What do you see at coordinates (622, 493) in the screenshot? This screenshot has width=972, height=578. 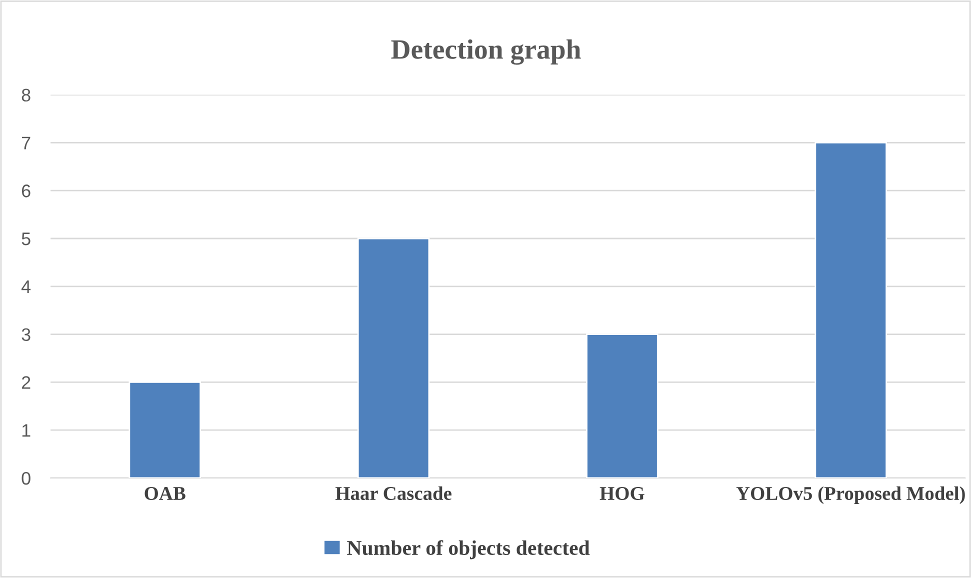 I see `x-tick-label: HOG` at bounding box center [622, 493].